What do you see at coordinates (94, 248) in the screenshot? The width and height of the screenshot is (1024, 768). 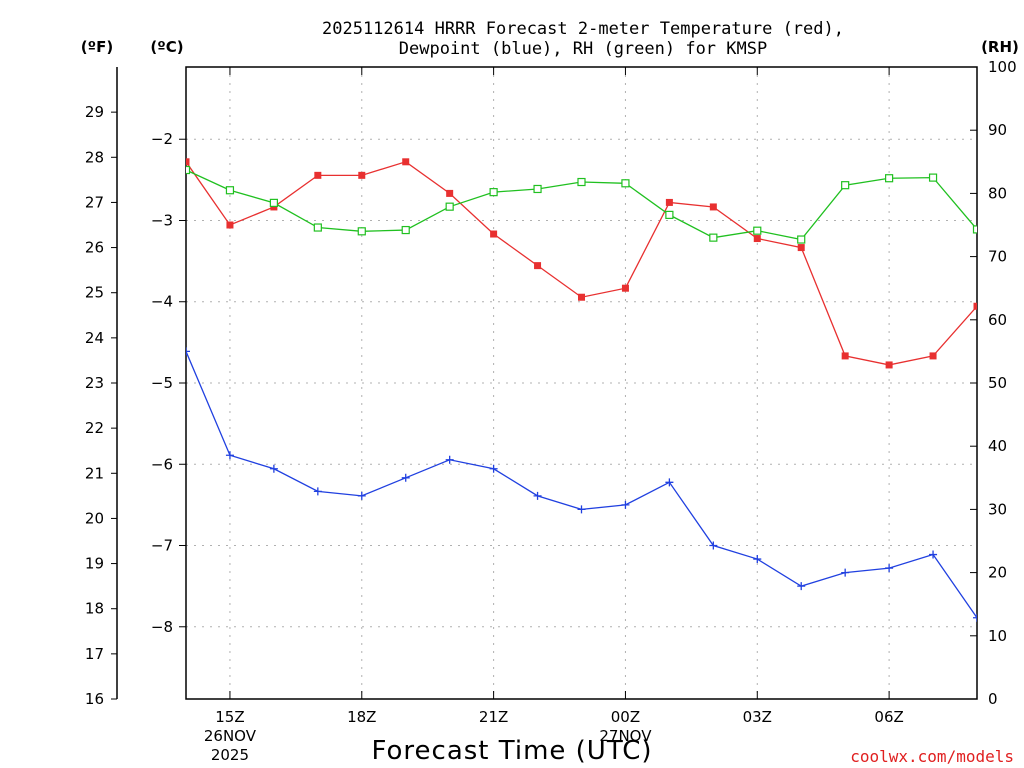 I see `fahrenheit-tick-label: 26` at bounding box center [94, 248].